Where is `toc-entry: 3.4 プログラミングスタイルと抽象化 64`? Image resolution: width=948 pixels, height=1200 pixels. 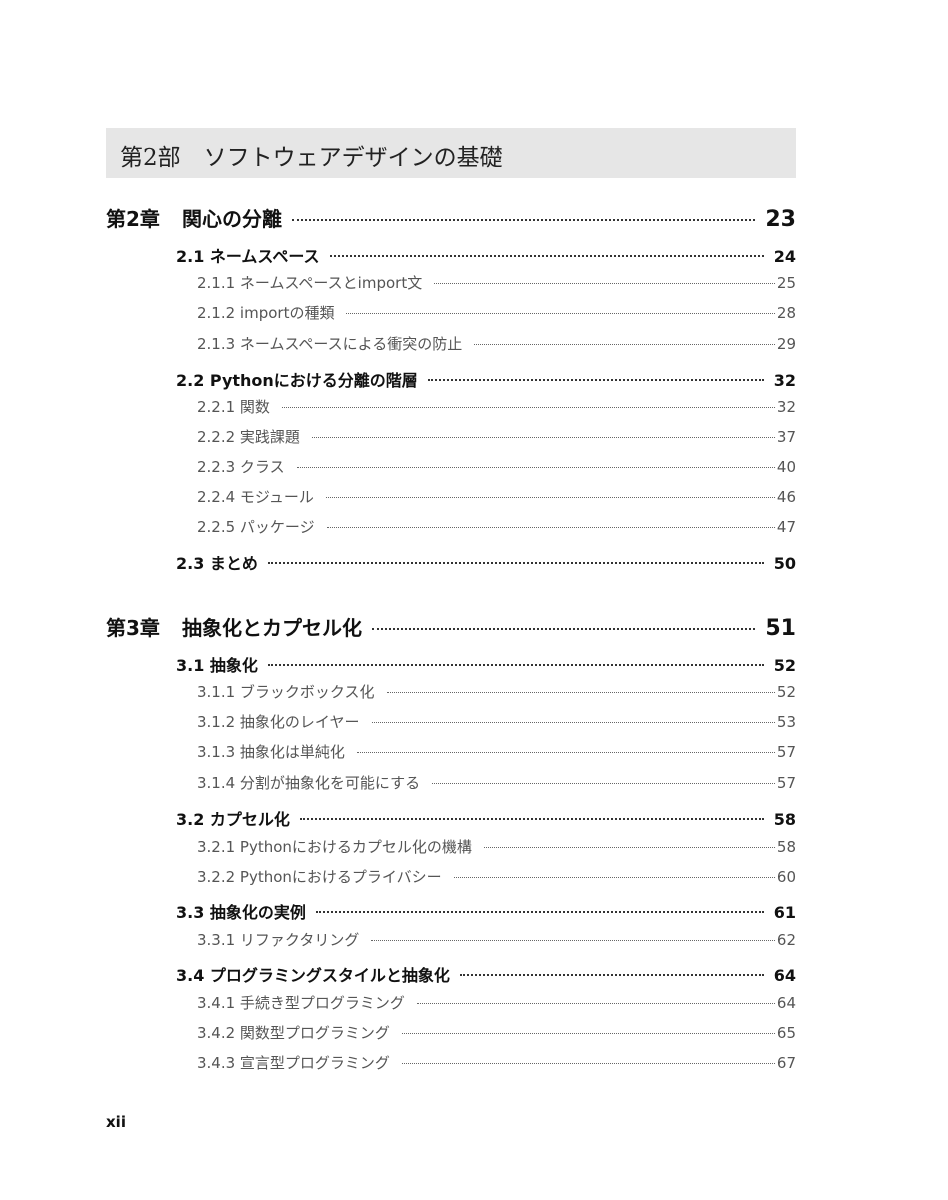 toc-entry: 3.4 プログラミングスタイルと抽象化 64 is located at coordinates (486, 974).